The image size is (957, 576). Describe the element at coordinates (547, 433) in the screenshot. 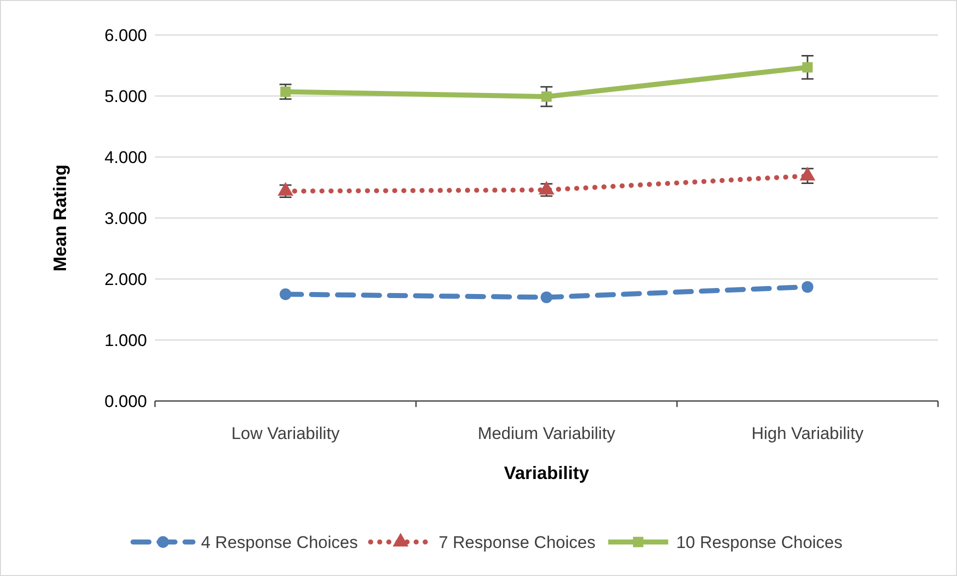

I see `x-tick-label: Medium Variability` at that location.